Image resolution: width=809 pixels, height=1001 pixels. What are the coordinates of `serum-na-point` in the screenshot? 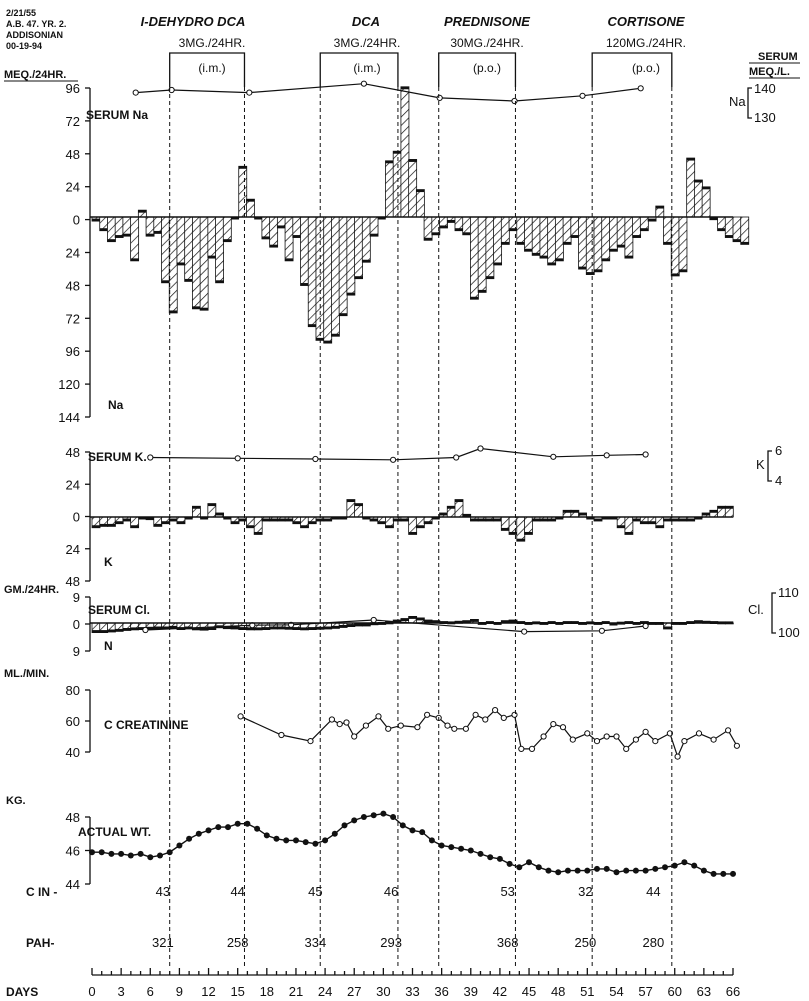 It's located at (363, 83).